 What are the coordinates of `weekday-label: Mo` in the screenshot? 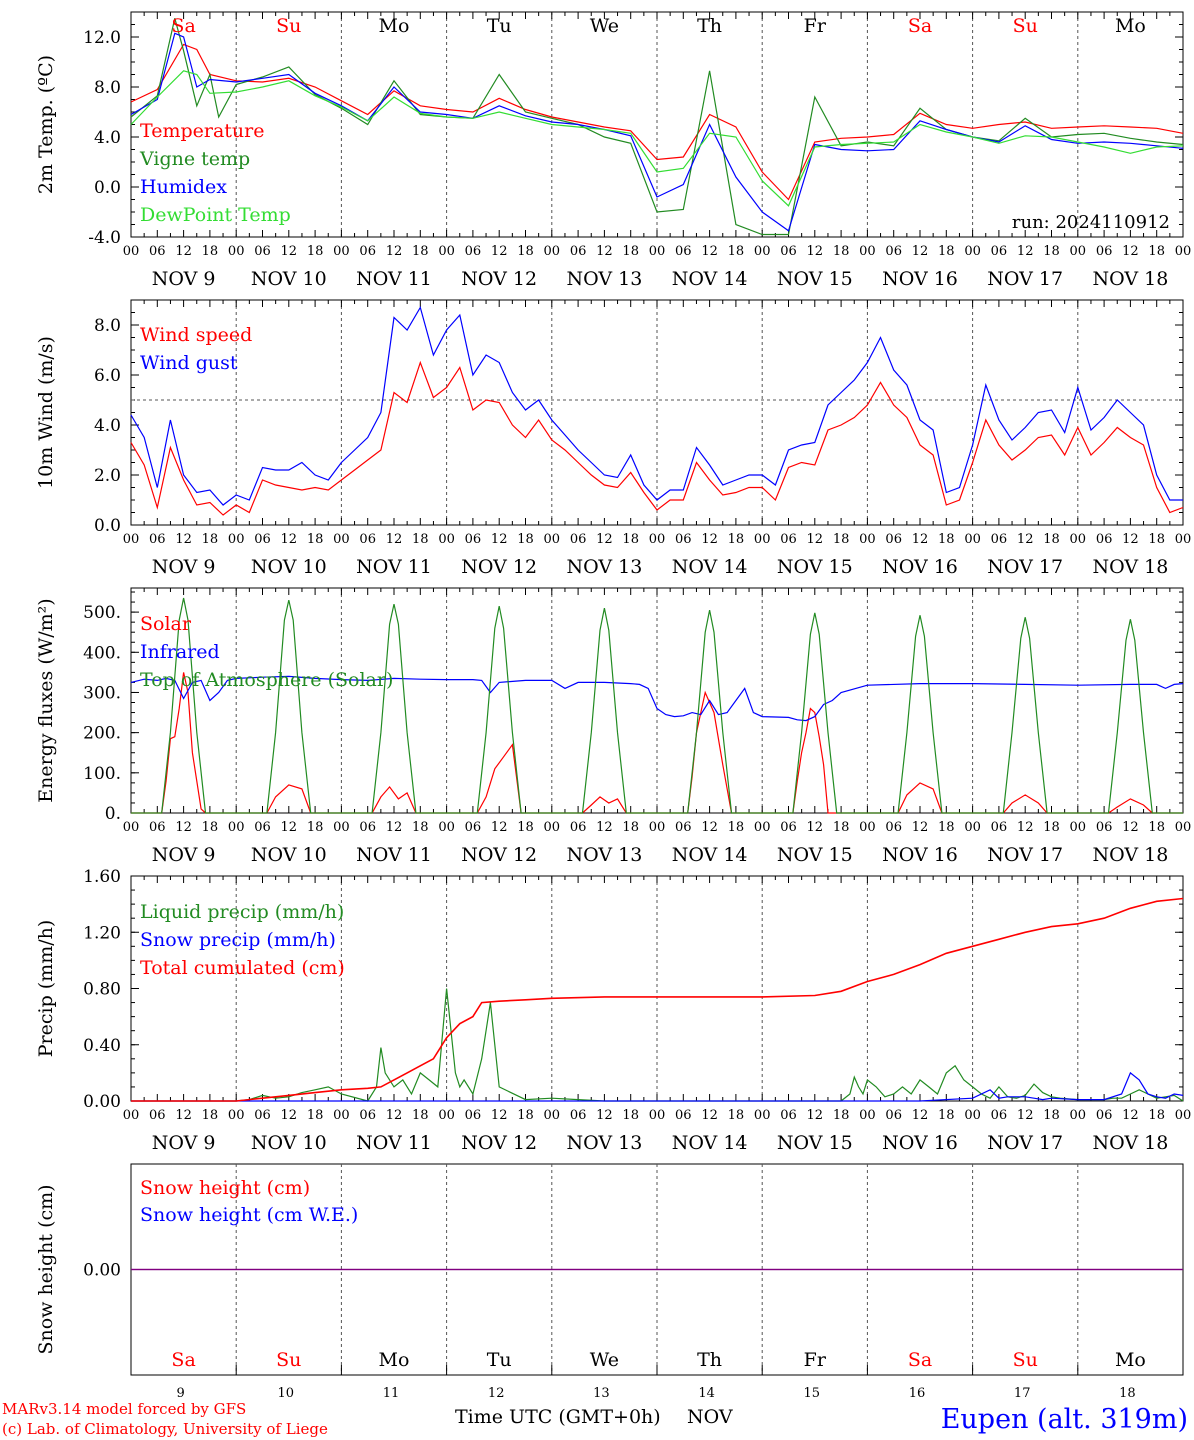 It's located at (1130, 26).